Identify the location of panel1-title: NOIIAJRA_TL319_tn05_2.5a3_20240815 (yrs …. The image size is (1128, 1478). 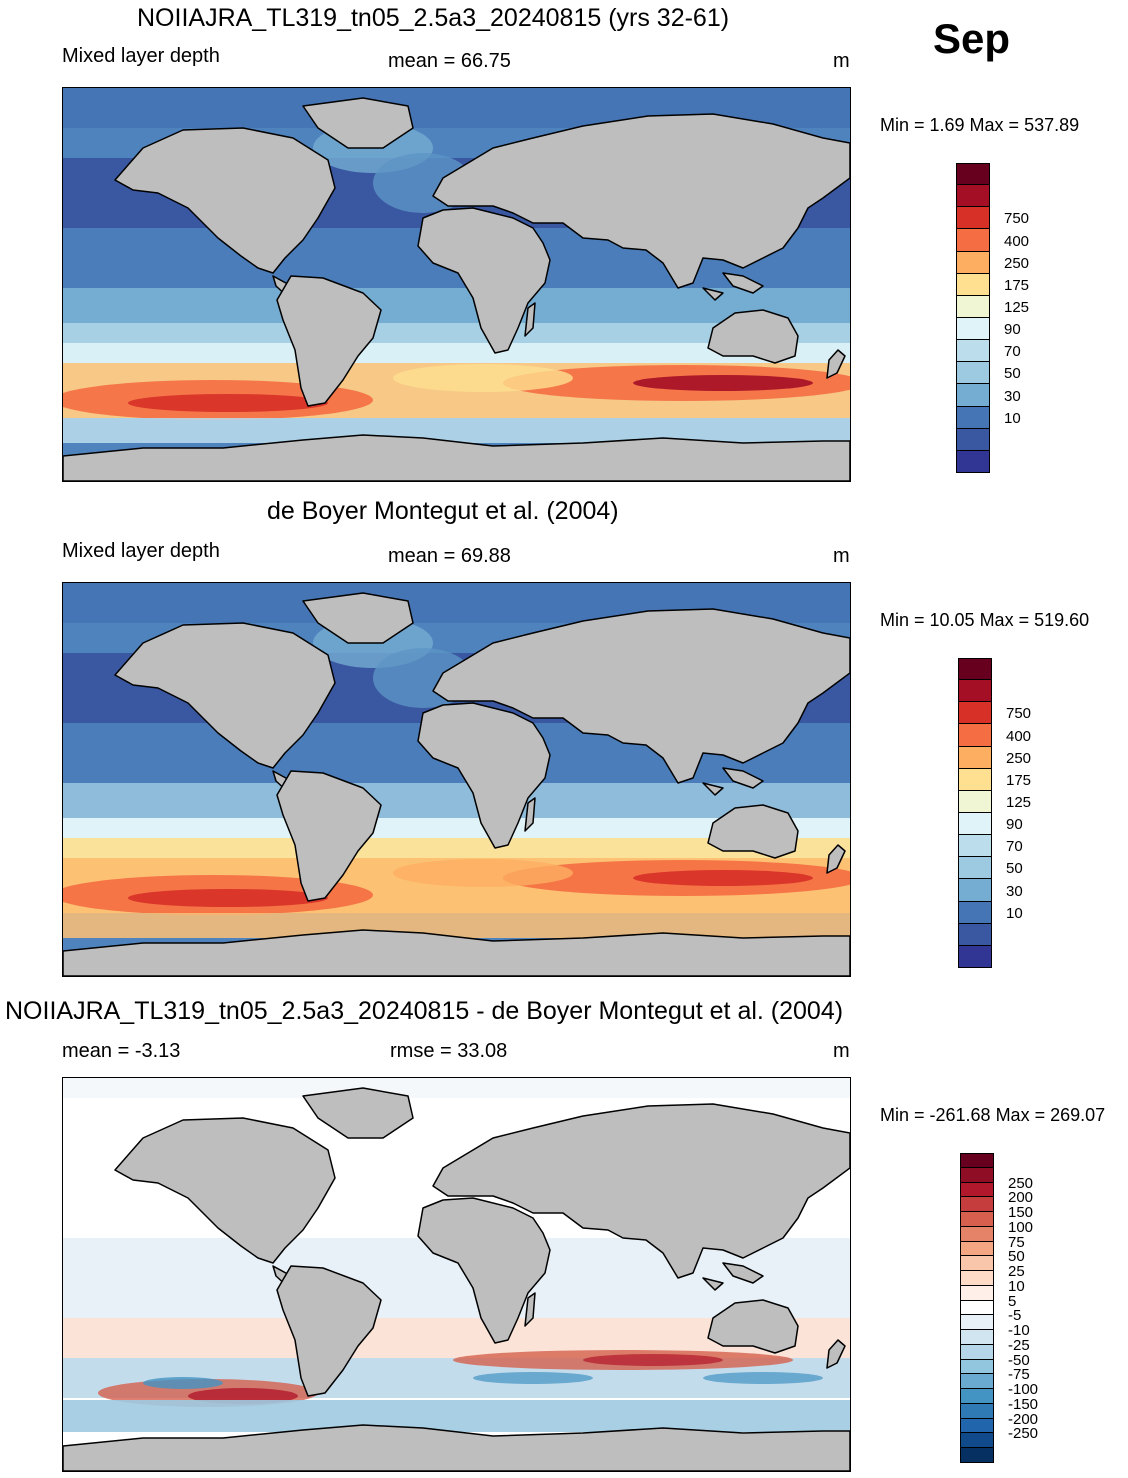
(433, 18).